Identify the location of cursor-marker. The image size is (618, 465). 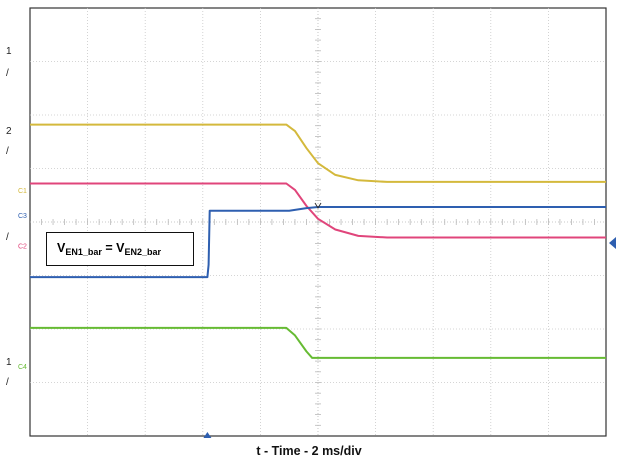
(318, 205).